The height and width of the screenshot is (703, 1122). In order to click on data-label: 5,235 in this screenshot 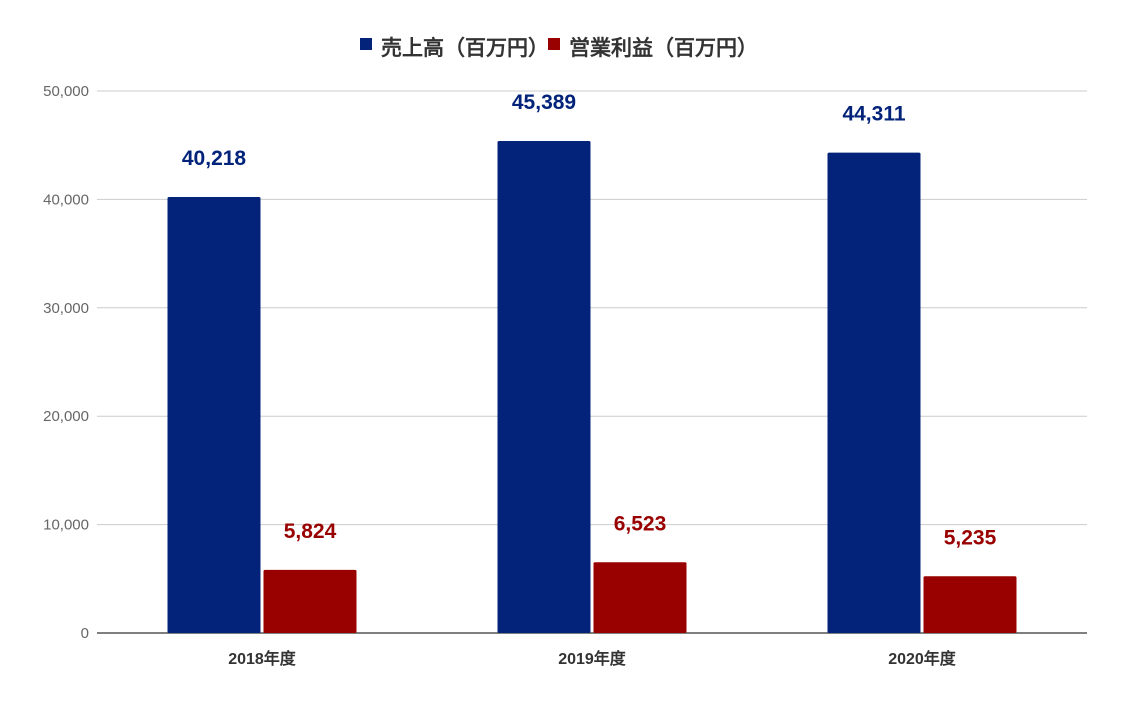, I will do `click(970, 537)`.